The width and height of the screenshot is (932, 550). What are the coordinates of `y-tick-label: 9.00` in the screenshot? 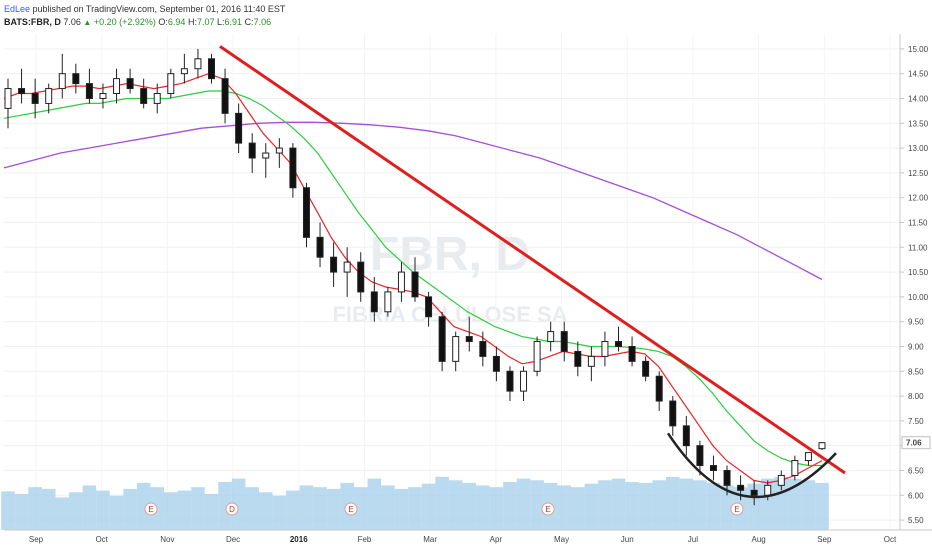 It's located at (916, 346).